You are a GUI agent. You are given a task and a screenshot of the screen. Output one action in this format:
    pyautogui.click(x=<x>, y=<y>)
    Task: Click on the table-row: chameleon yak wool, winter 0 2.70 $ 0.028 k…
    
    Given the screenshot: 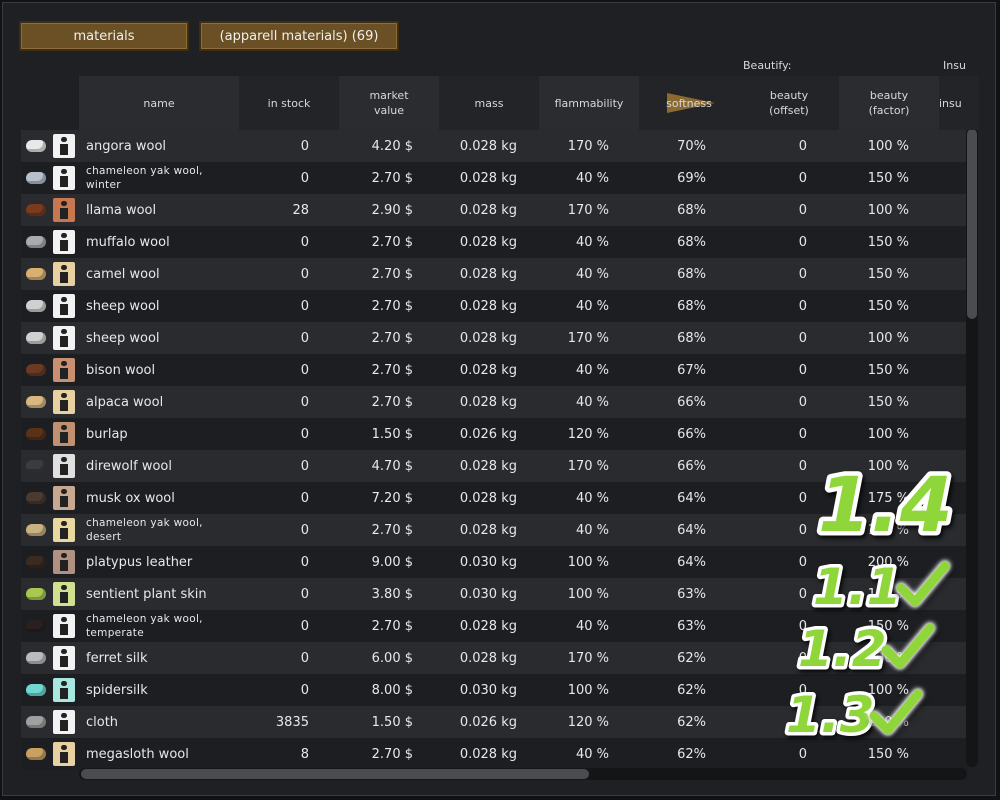 What is the action you would take?
    pyautogui.click(x=495, y=178)
    